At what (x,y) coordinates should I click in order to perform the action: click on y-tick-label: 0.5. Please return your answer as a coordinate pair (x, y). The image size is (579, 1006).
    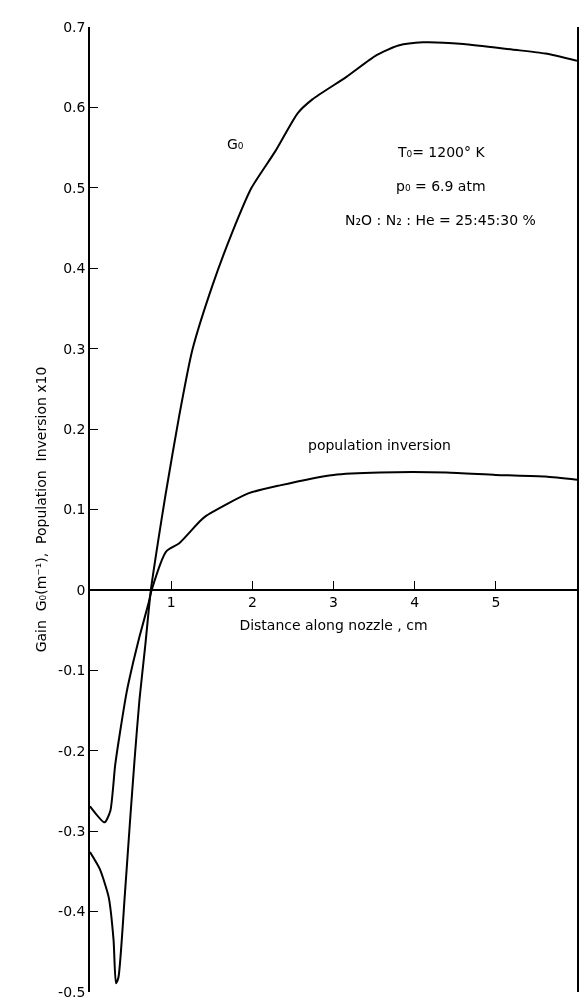
    Looking at the image, I should click on (74, 187).